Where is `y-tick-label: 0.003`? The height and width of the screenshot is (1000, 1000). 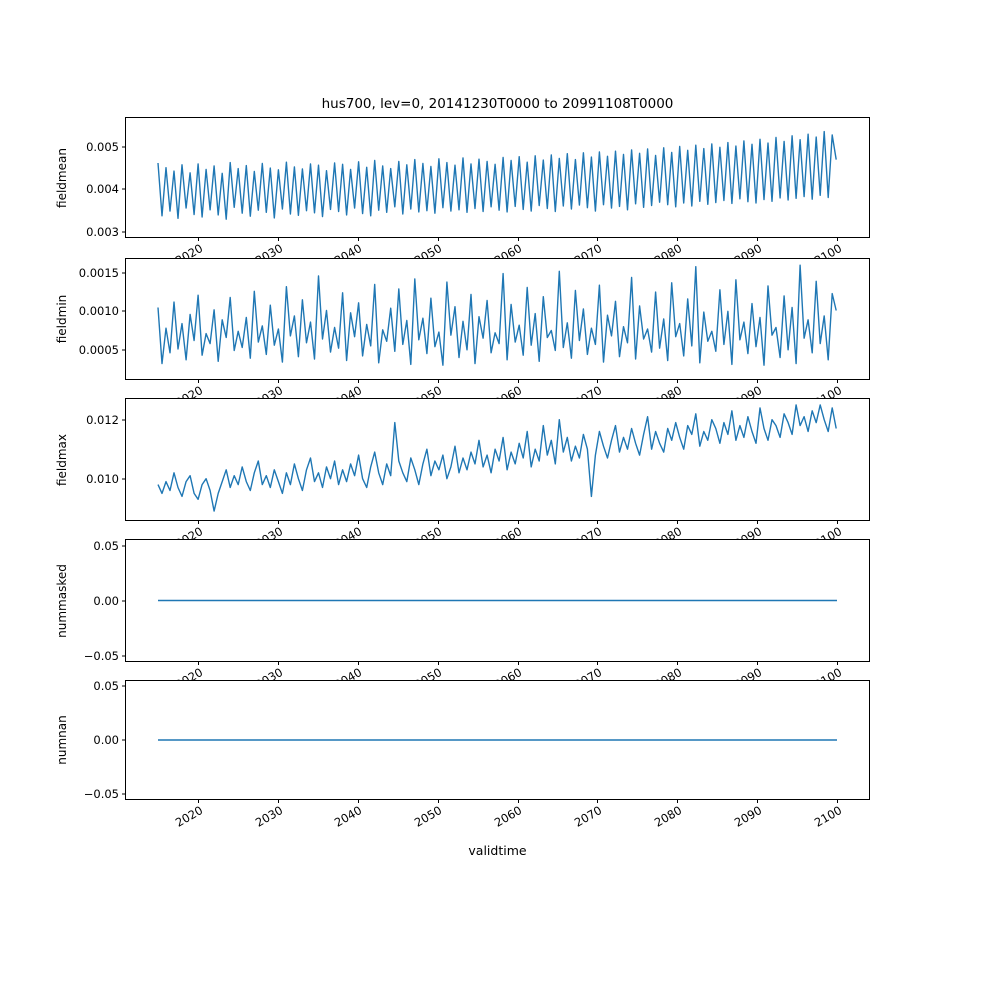 y-tick-label: 0.003 is located at coordinates (102, 231).